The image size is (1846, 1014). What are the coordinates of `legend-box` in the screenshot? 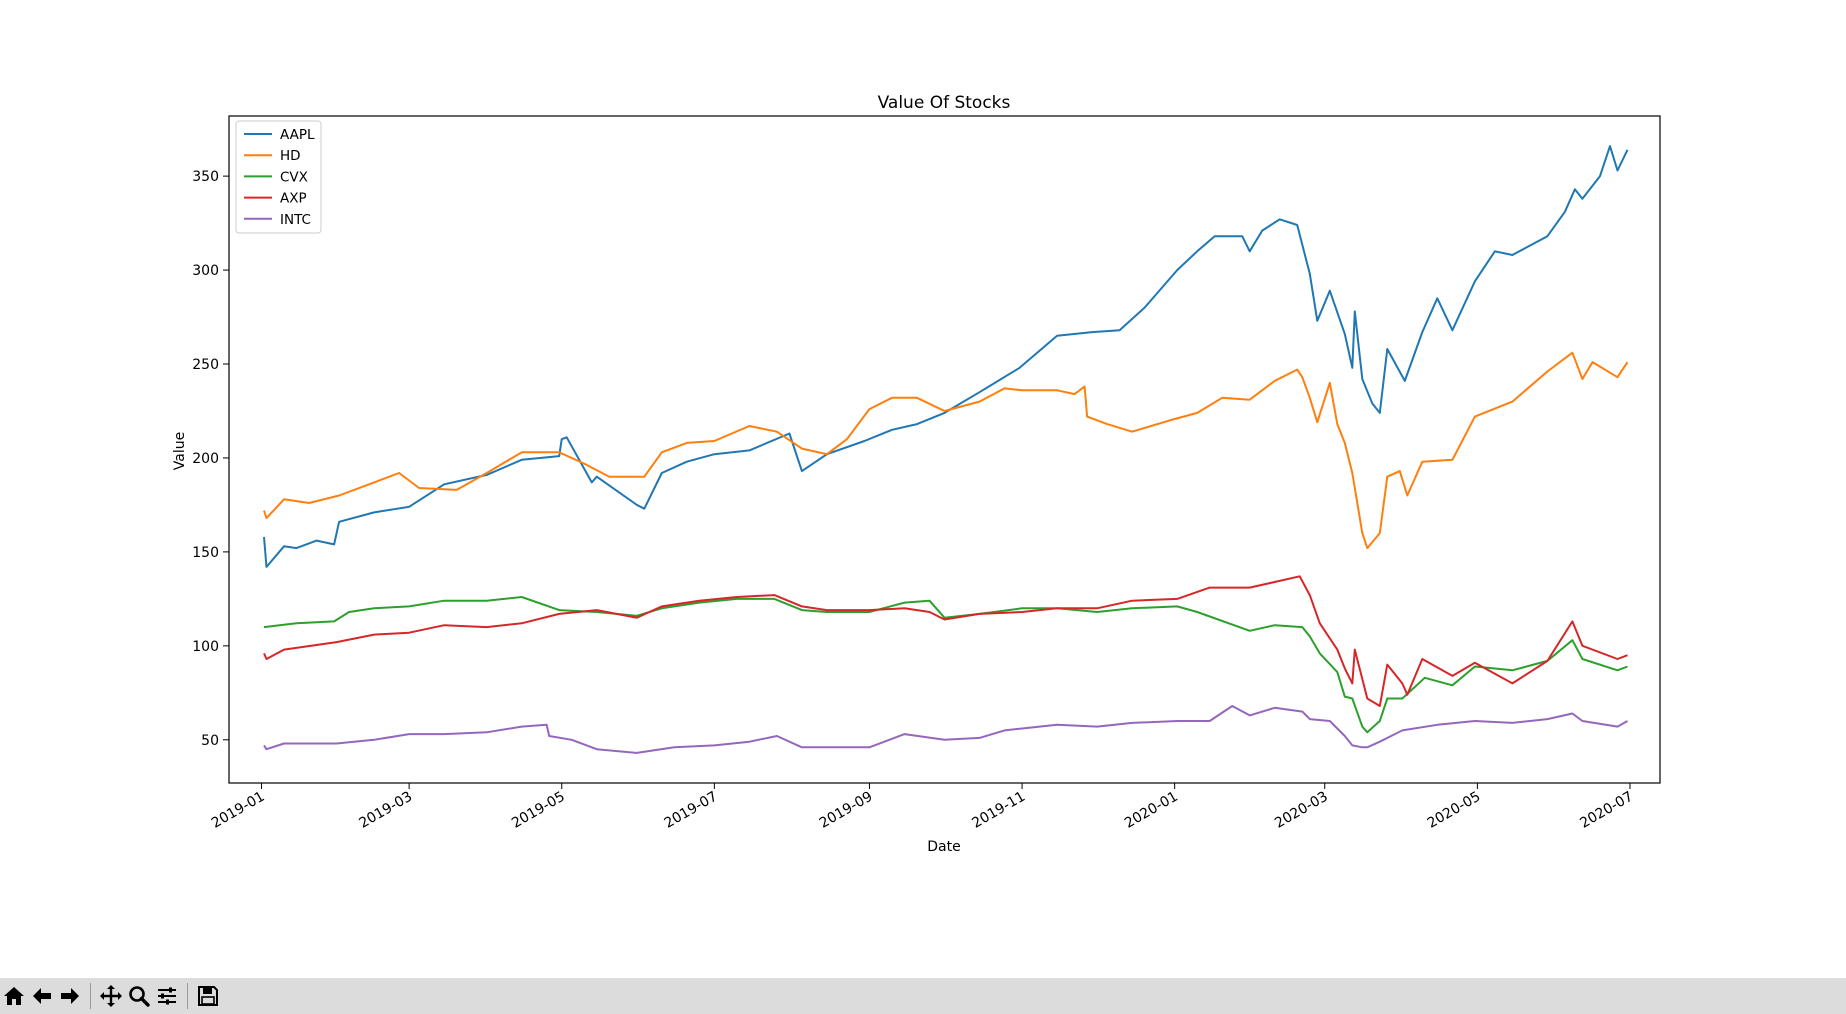 It's located at (278, 177).